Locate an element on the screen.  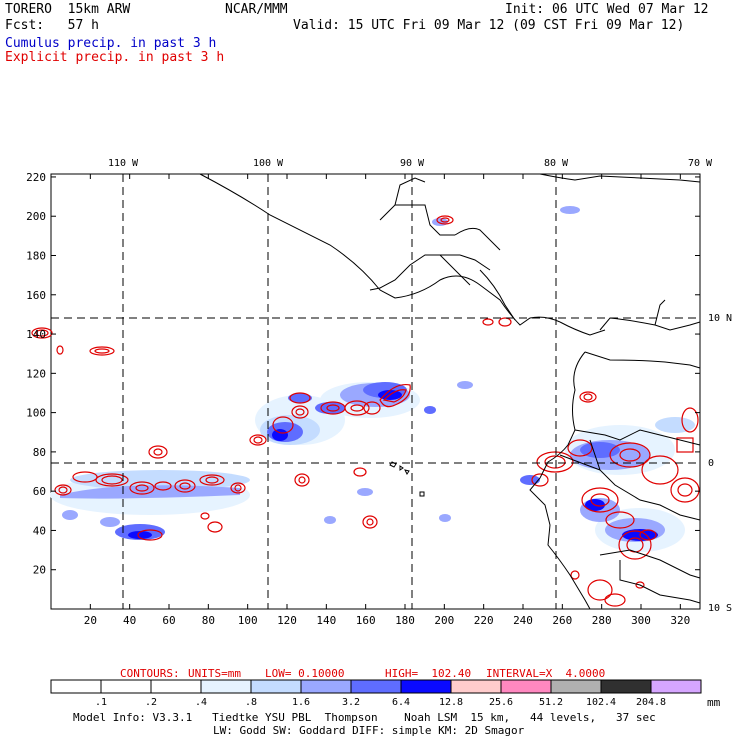
longitude-label: 110 W is located at coordinates (123, 163).